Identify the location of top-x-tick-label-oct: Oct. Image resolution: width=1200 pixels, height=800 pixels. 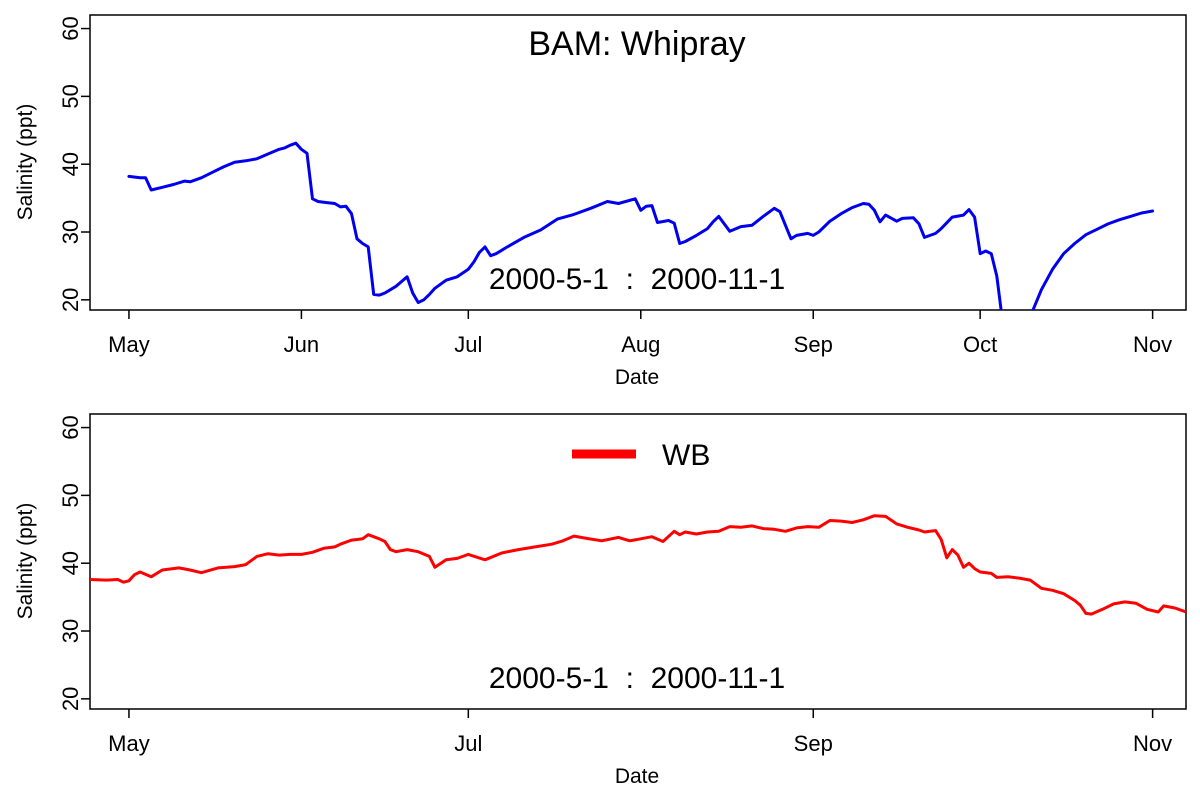
(980, 344).